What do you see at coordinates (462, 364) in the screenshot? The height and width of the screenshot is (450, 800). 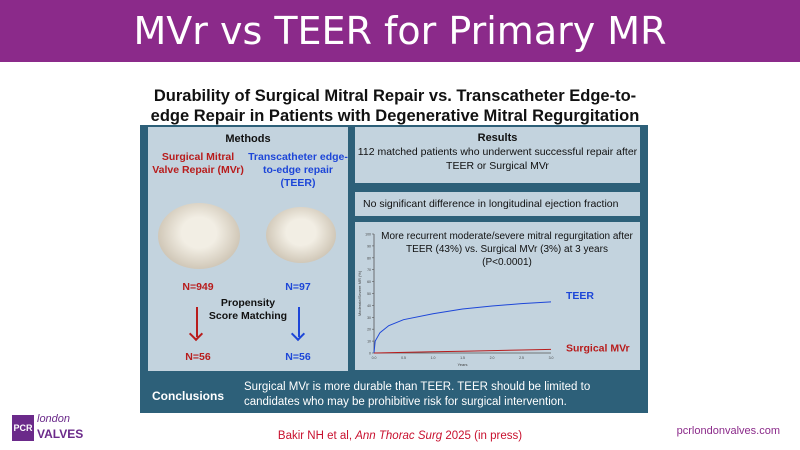 I see `x-axis-label: Years` at bounding box center [462, 364].